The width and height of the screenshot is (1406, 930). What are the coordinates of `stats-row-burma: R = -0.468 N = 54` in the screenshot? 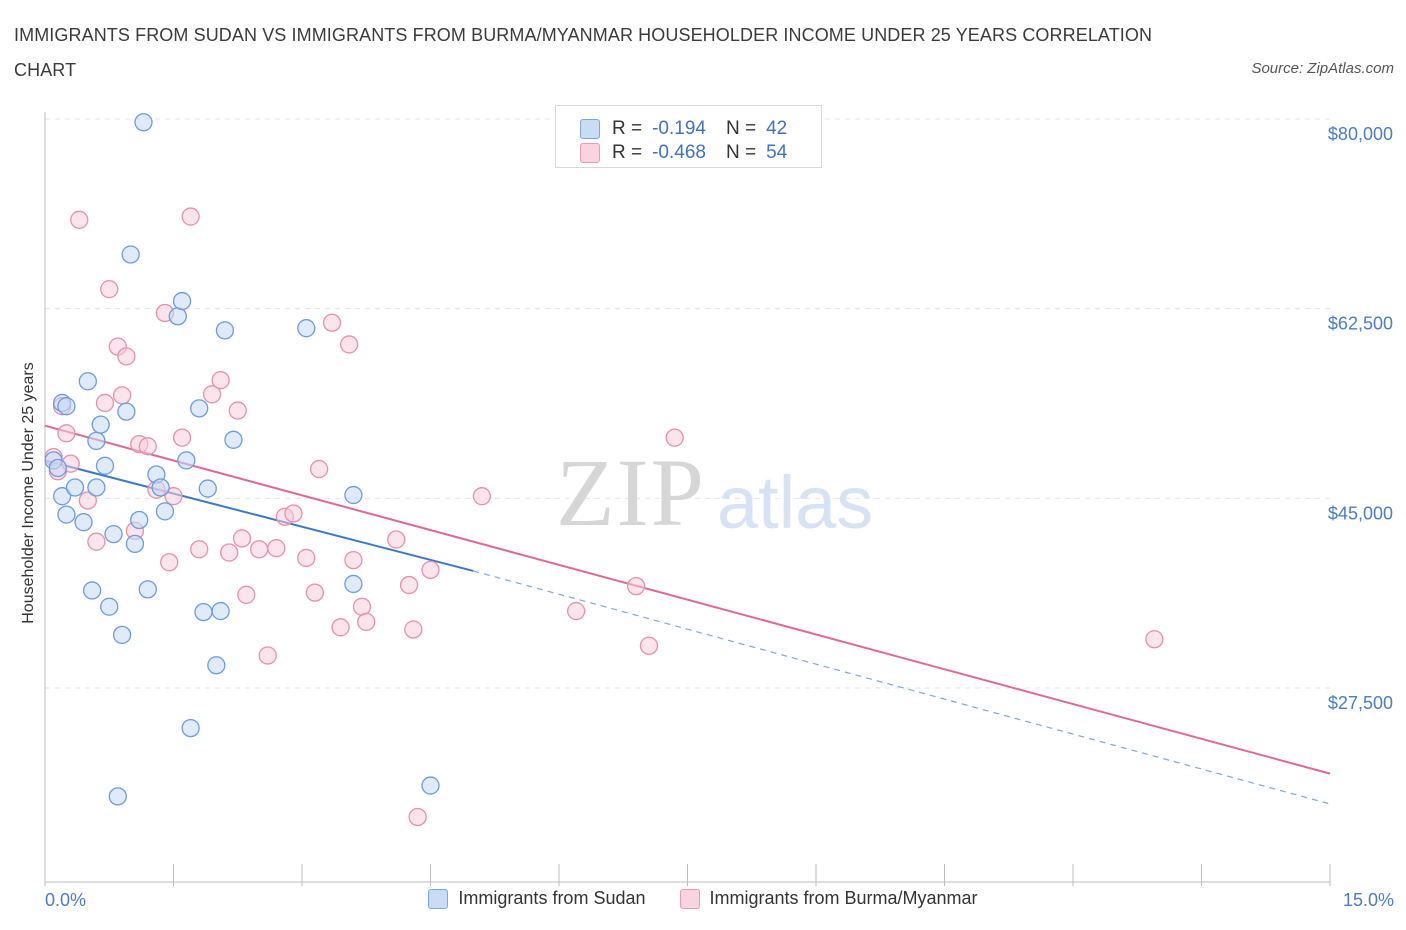 It's located at (683, 153).